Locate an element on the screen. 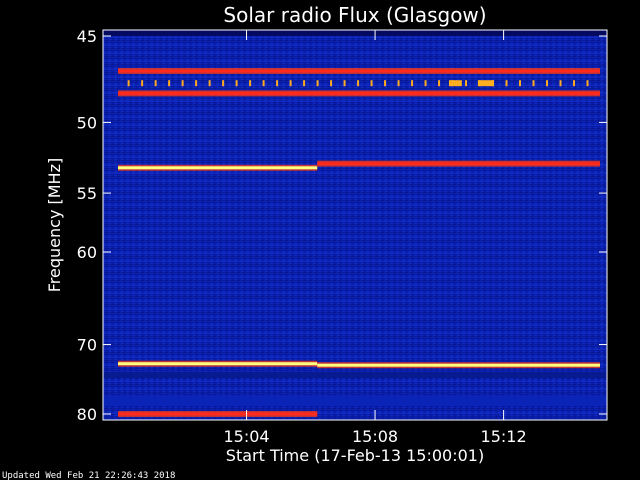 This screenshot has height=480, width=640. burst-marks is located at coordinates (358, 83).